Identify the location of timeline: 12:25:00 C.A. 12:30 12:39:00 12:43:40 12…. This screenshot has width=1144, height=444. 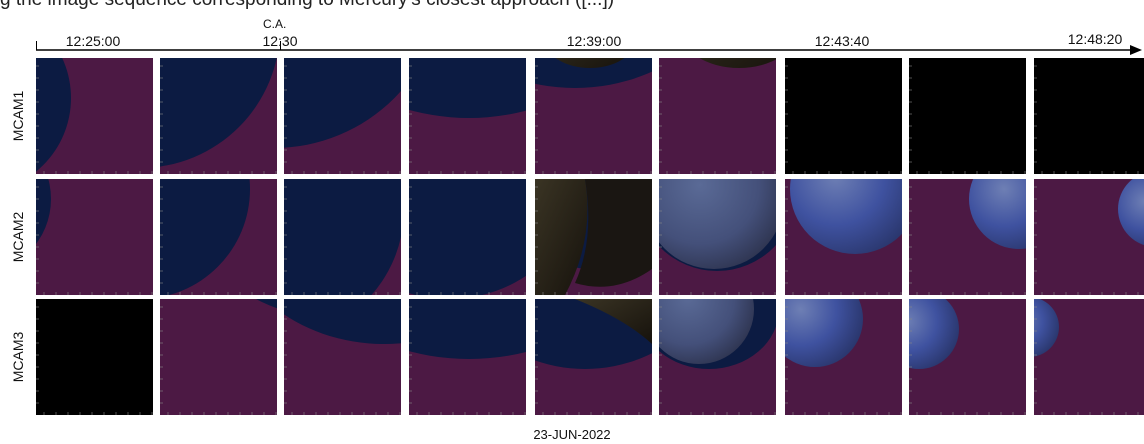
(572, 30).